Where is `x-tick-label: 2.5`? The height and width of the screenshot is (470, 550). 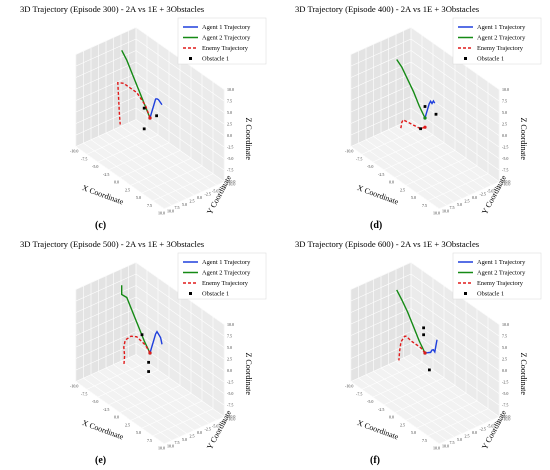
x-tick-label: 2.5 is located at coordinates (127, 424).